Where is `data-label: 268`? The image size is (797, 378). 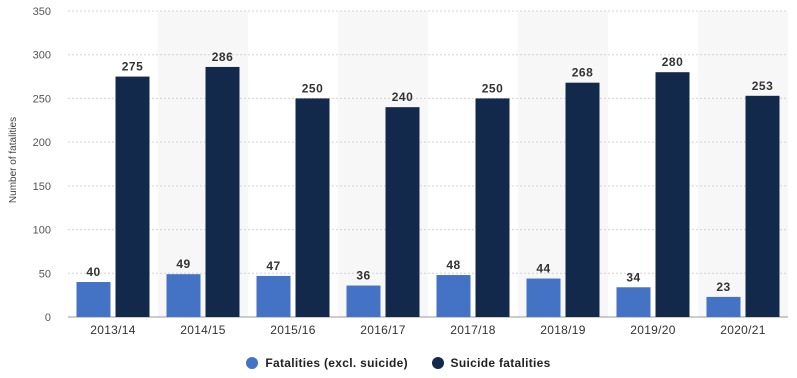 data-label: 268 is located at coordinates (583, 73).